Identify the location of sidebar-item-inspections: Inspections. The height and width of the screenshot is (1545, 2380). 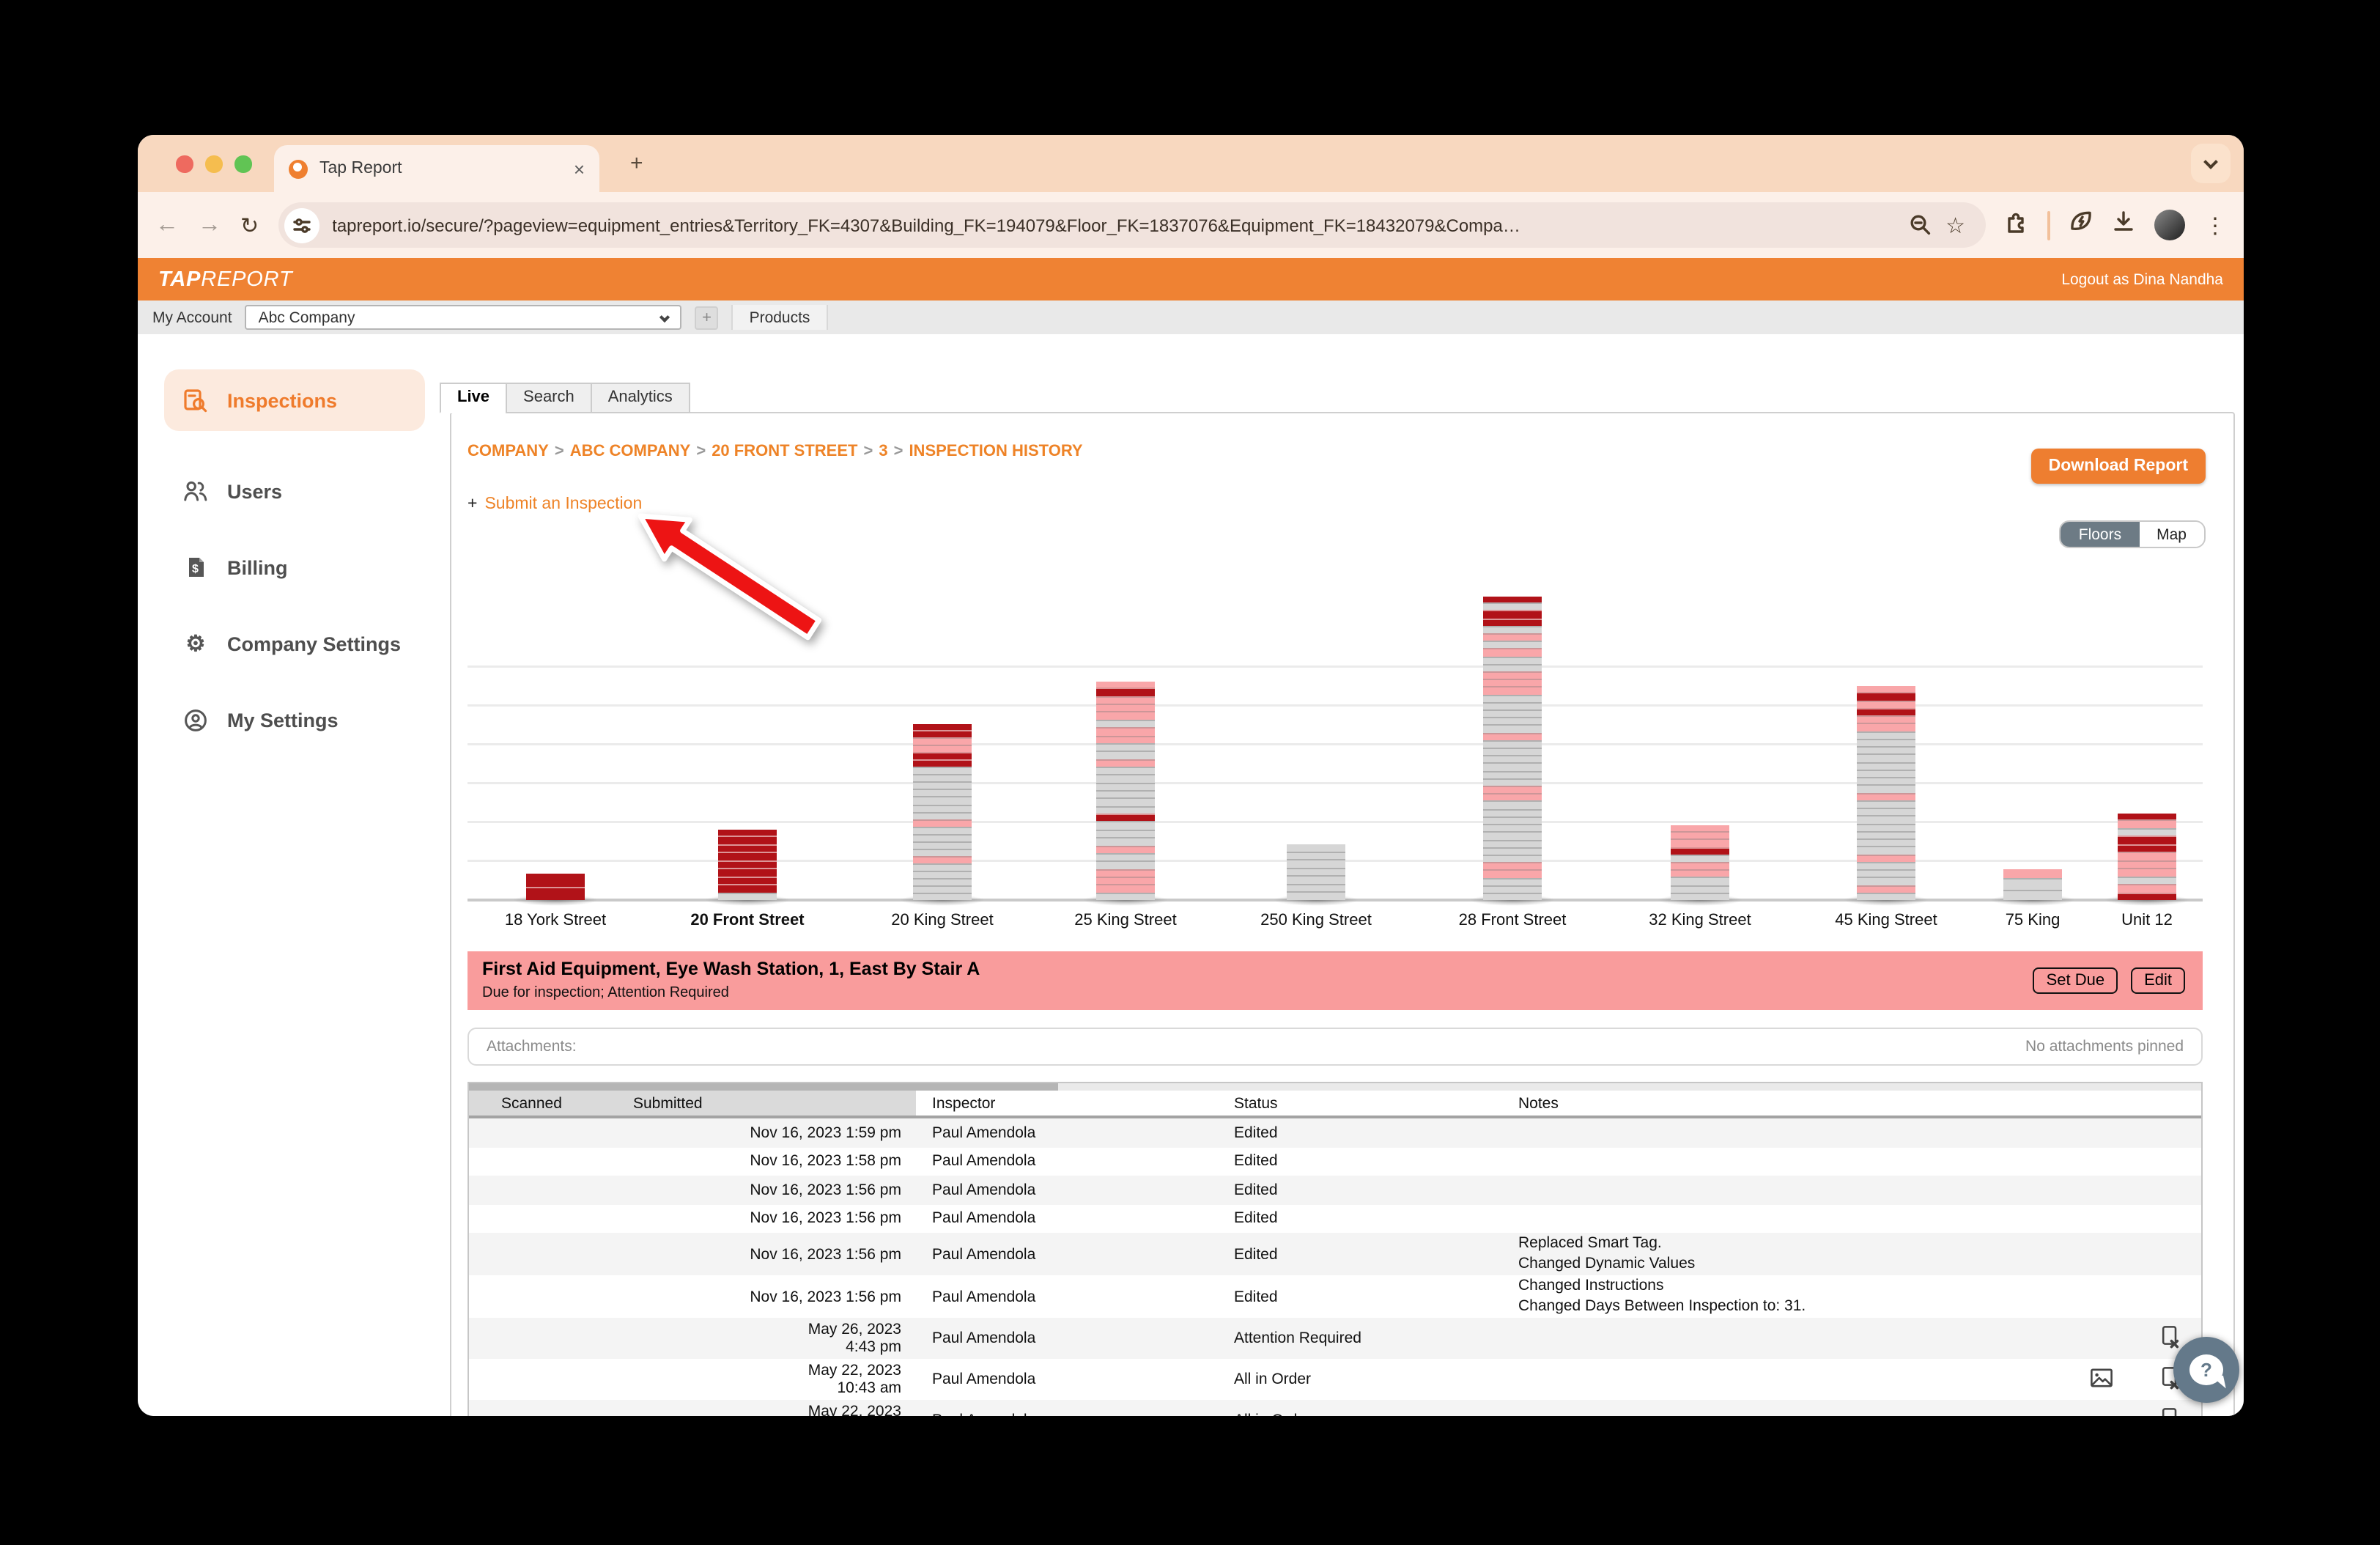
(294, 400).